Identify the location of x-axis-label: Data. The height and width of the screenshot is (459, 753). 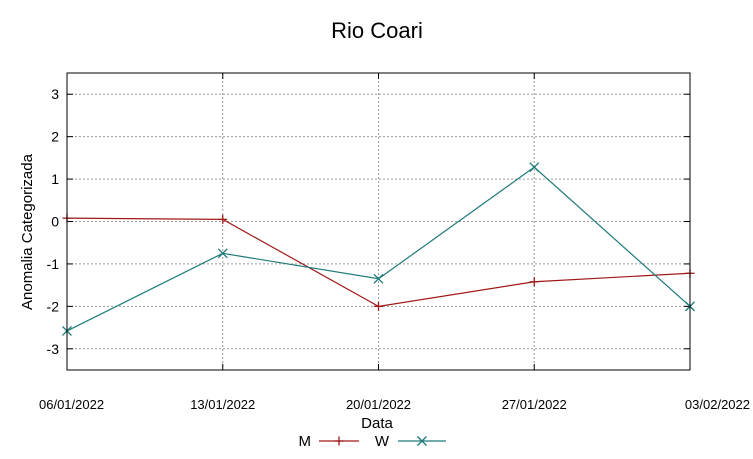
(377, 423).